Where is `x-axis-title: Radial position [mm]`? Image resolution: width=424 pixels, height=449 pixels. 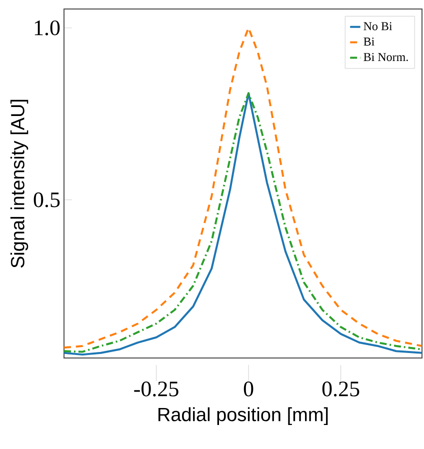 x-axis-title: Radial position [mm] is located at coordinates (243, 416).